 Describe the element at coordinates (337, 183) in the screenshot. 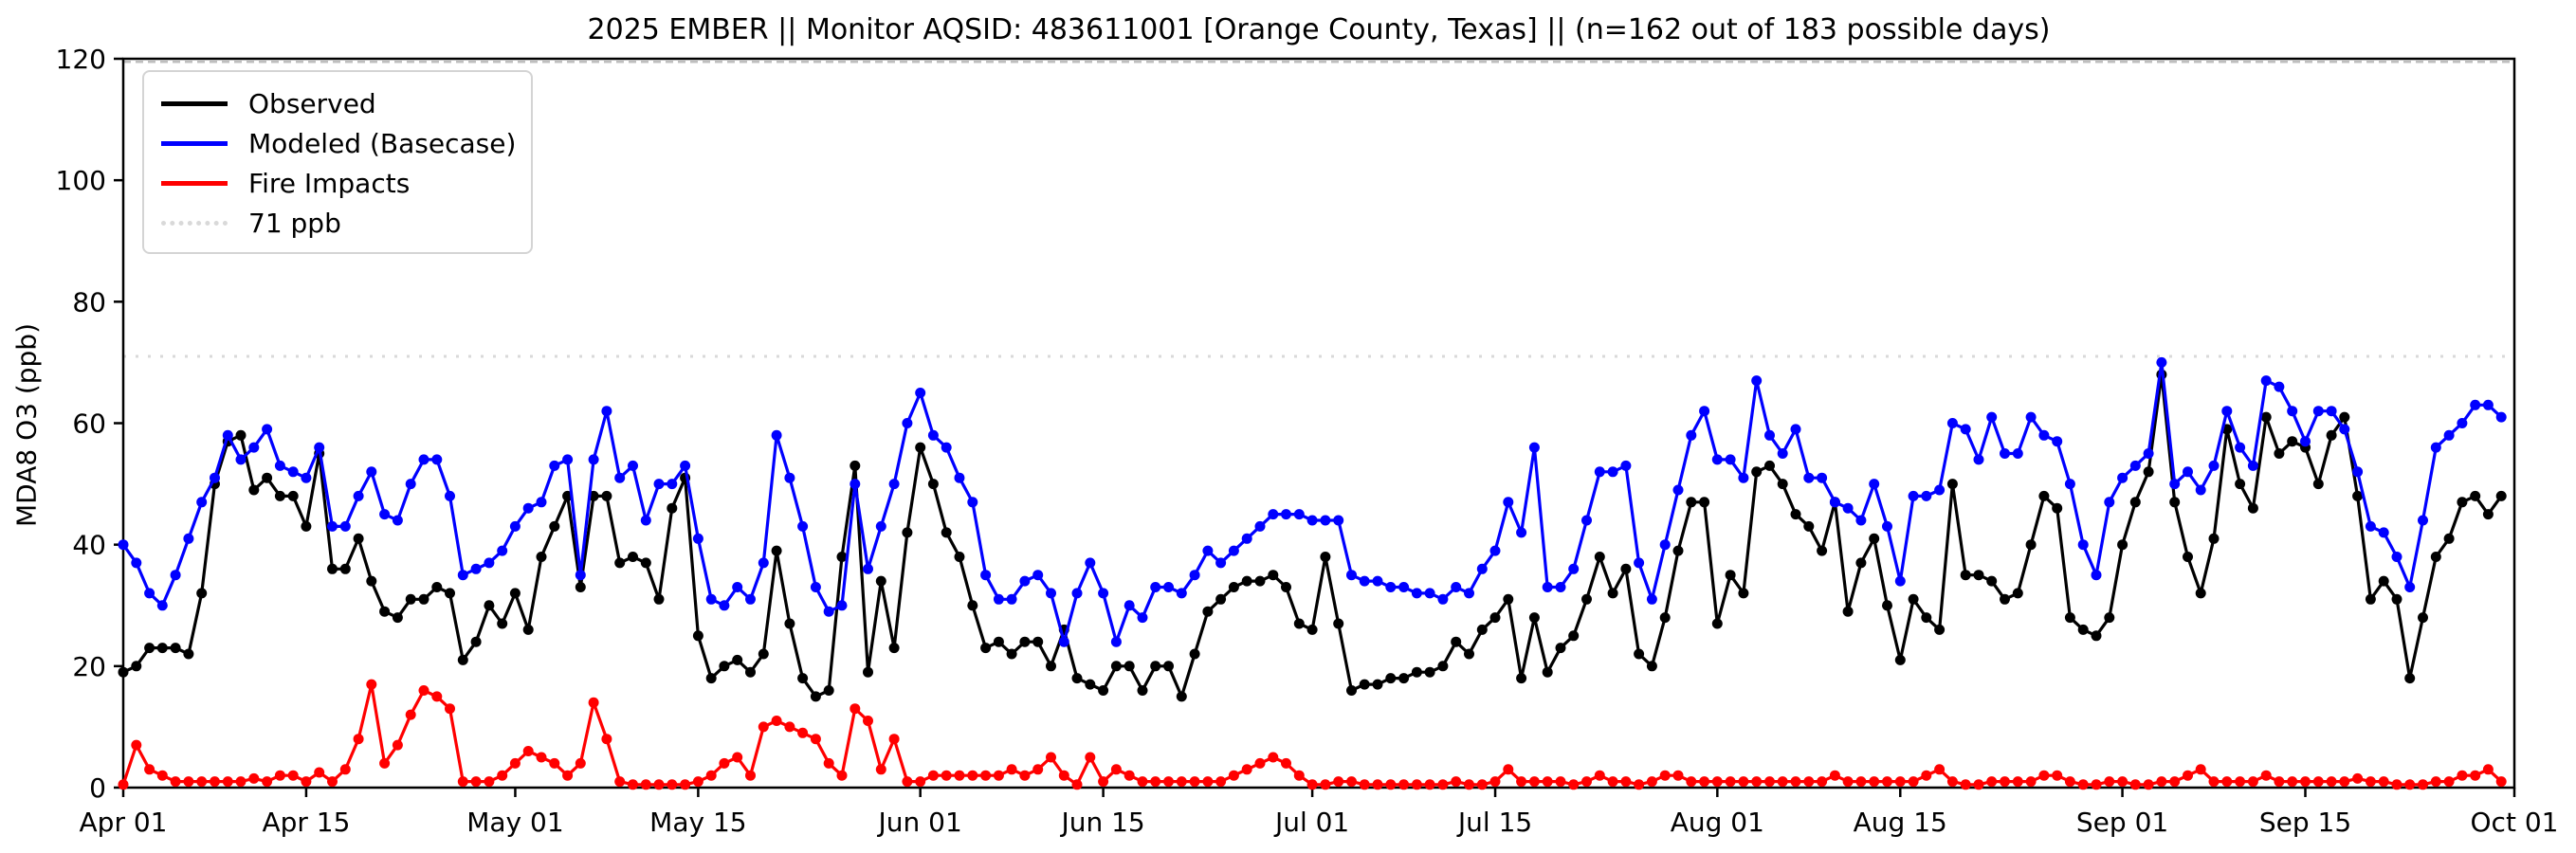

I see `legend-item-fire: Fire Impacts` at that location.